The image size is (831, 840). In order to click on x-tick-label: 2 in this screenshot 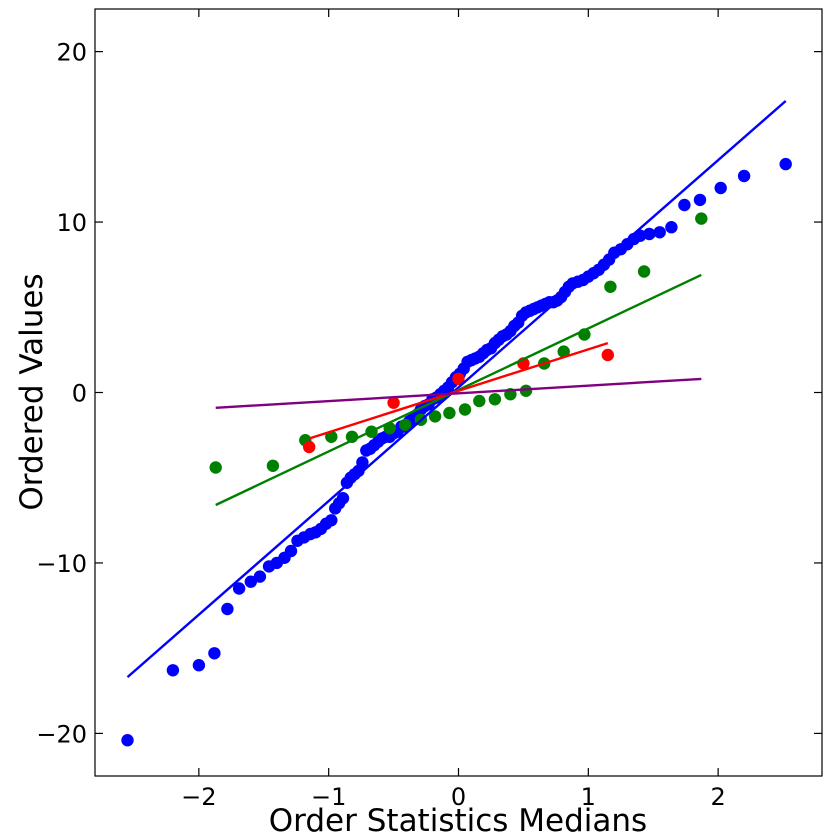, I will do `click(718, 797)`.